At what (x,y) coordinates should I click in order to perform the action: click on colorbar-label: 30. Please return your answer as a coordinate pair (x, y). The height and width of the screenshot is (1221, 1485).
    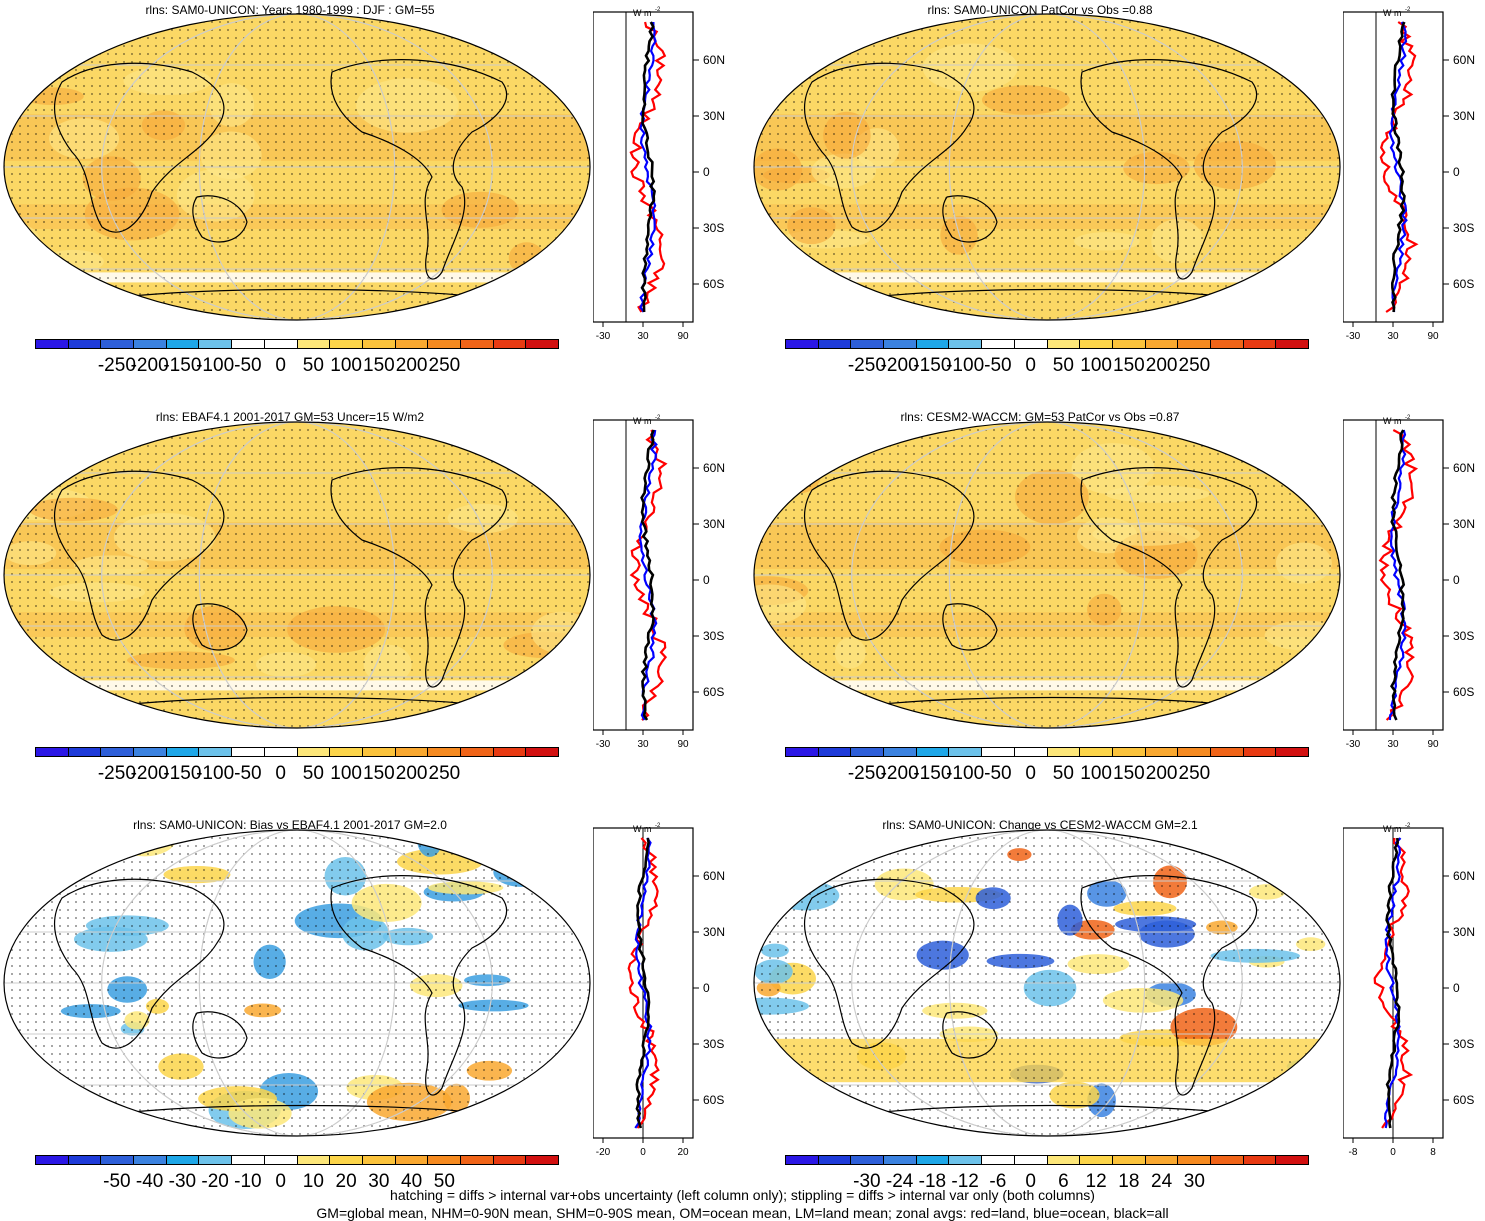
    Looking at the image, I should click on (379, 1181).